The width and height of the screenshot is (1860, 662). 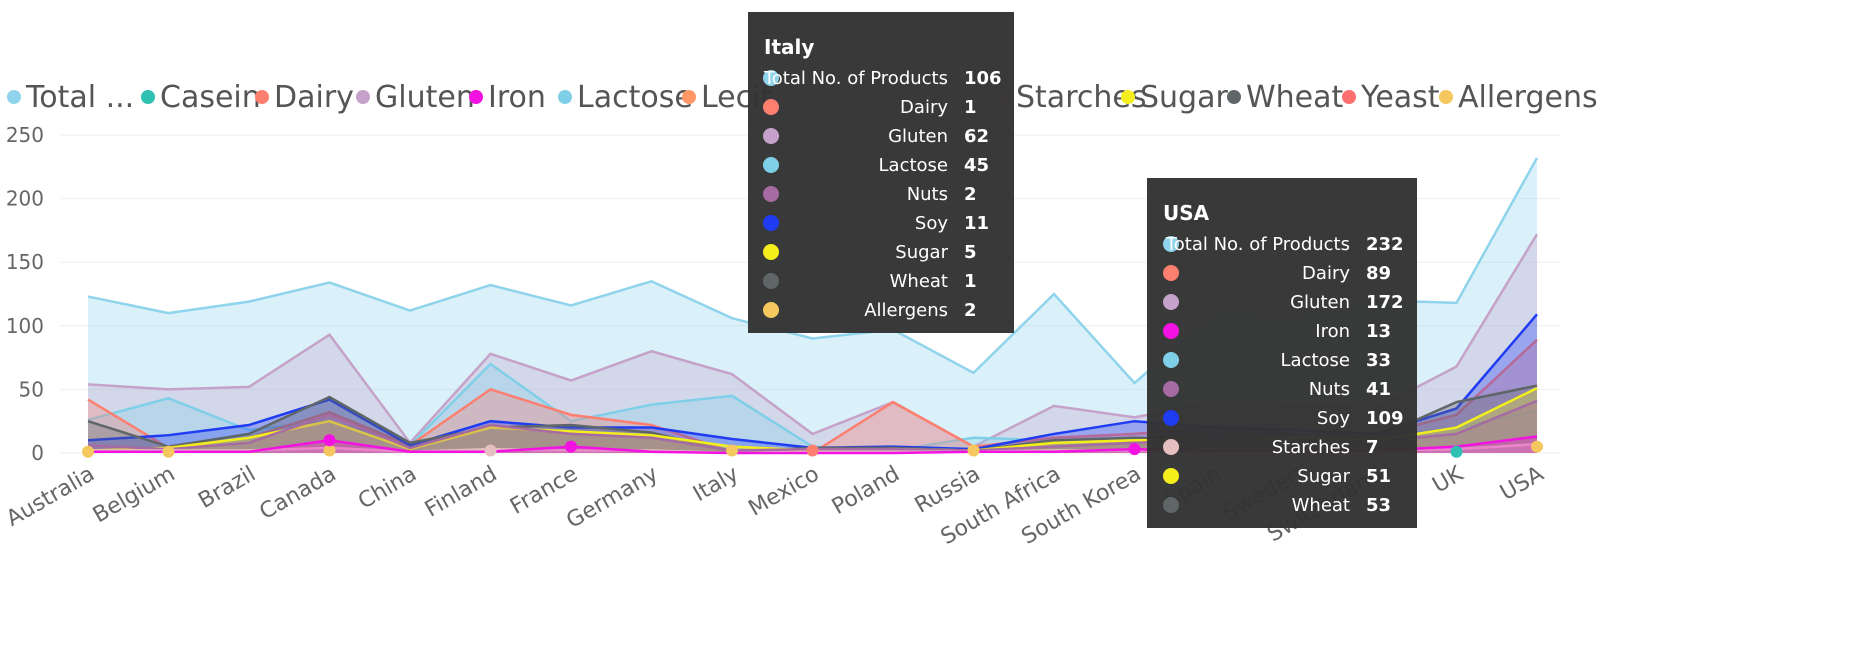 I want to click on tooltip-row-value: 172, so click(x=1385, y=302).